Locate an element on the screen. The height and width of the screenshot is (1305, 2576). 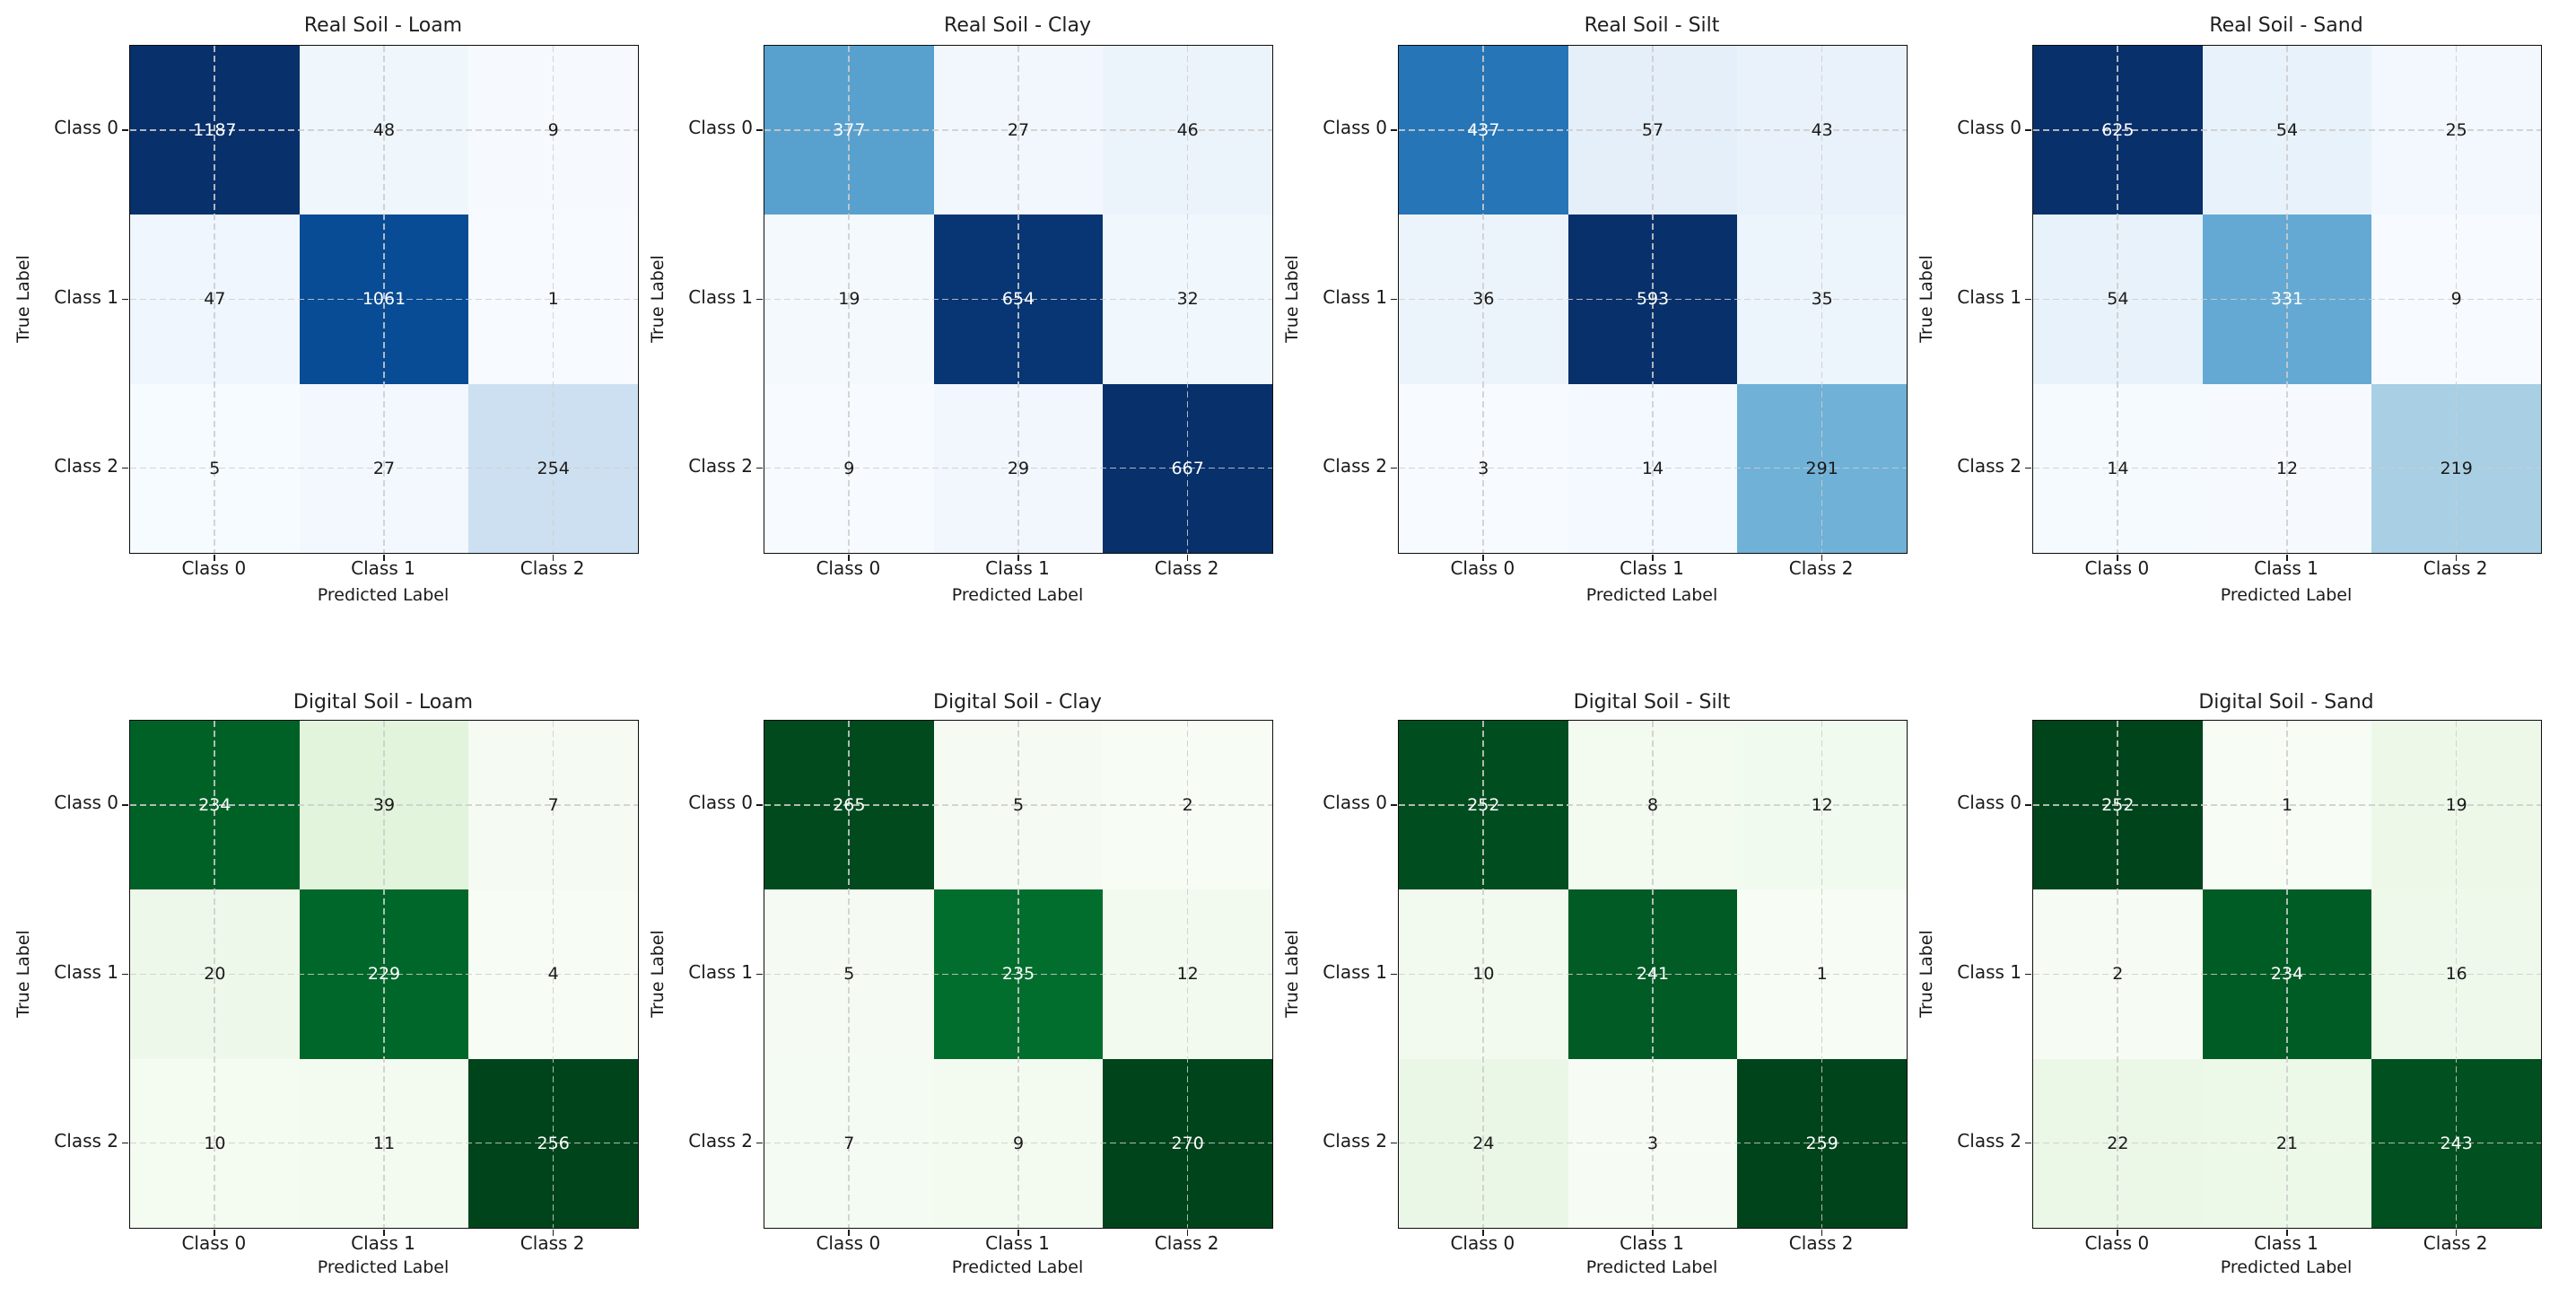
cell-value: 21 is located at coordinates (2287, 1143).